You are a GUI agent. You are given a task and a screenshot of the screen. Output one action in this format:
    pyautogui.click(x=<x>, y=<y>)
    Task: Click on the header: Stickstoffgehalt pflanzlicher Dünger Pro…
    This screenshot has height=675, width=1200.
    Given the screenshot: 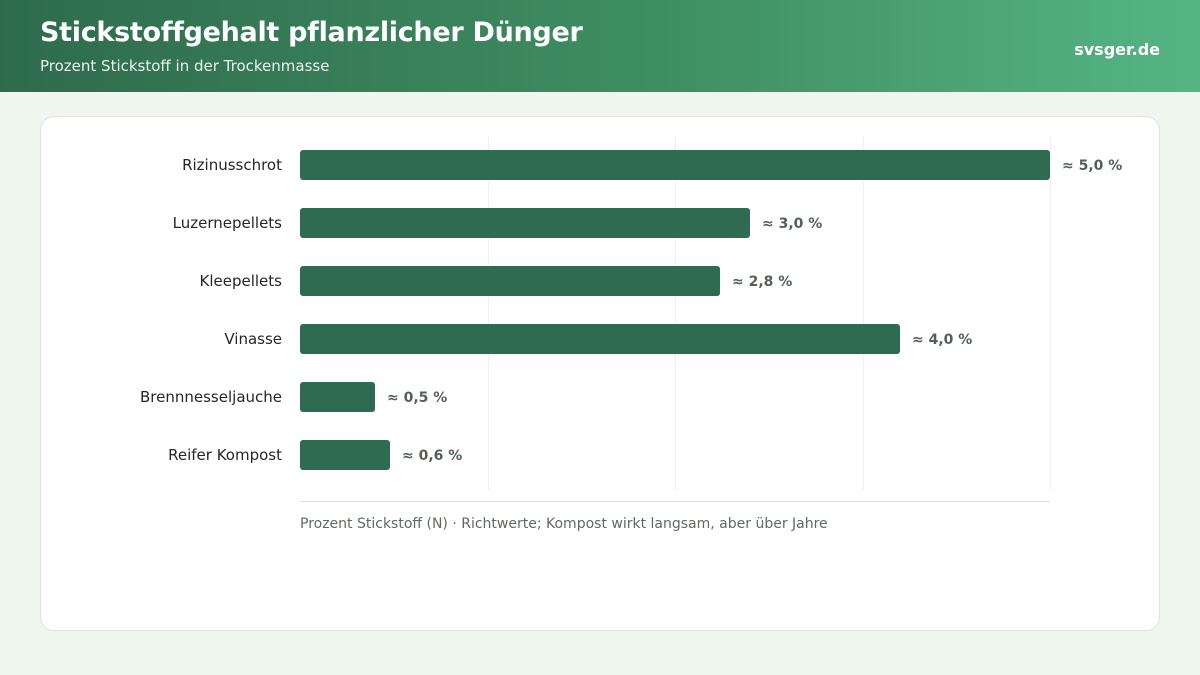 What is the action you would take?
    pyautogui.click(x=600, y=46)
    